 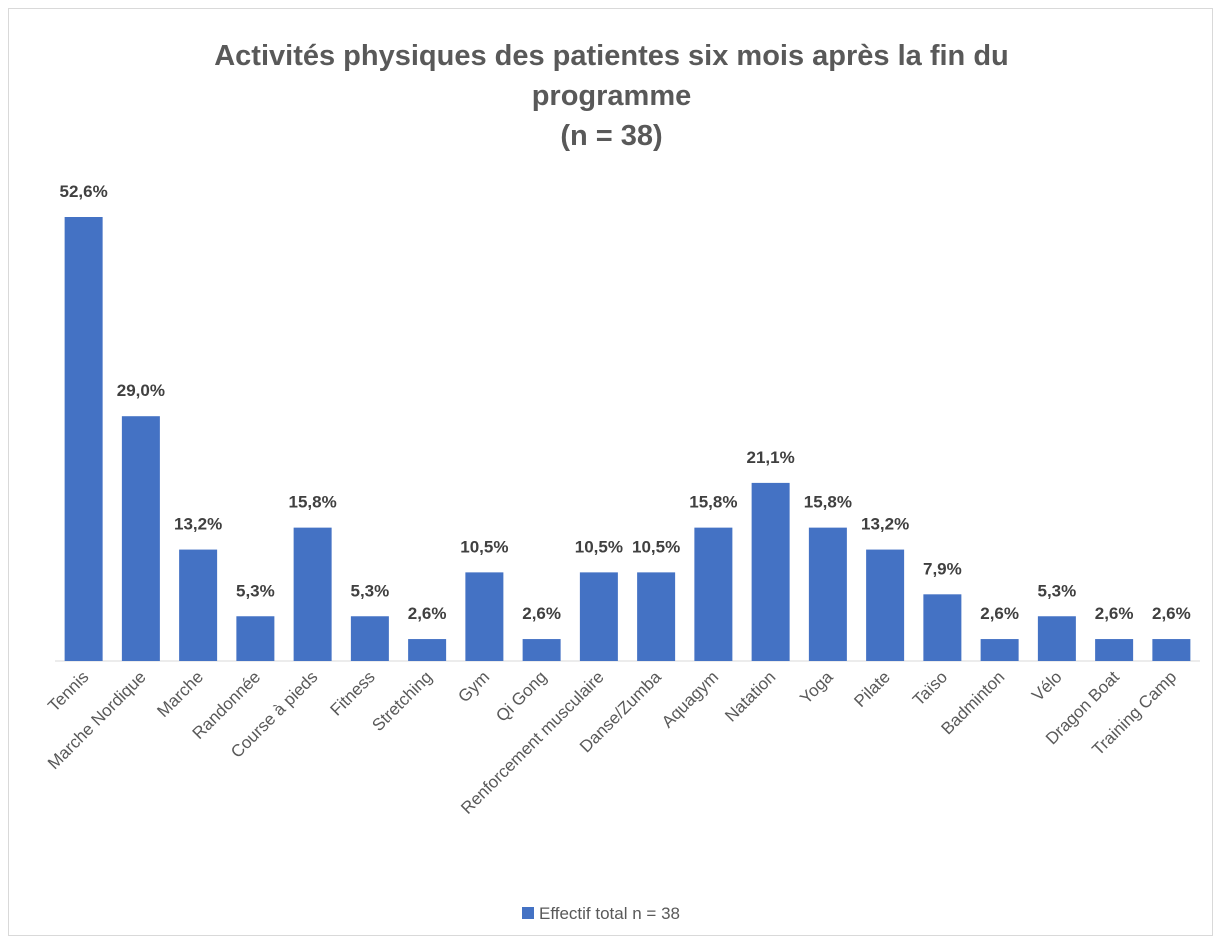 What do you see at coordinates (771, 457) in the screenshot?
I see `data-label: 21,1%` at bounding box center [771, 457].